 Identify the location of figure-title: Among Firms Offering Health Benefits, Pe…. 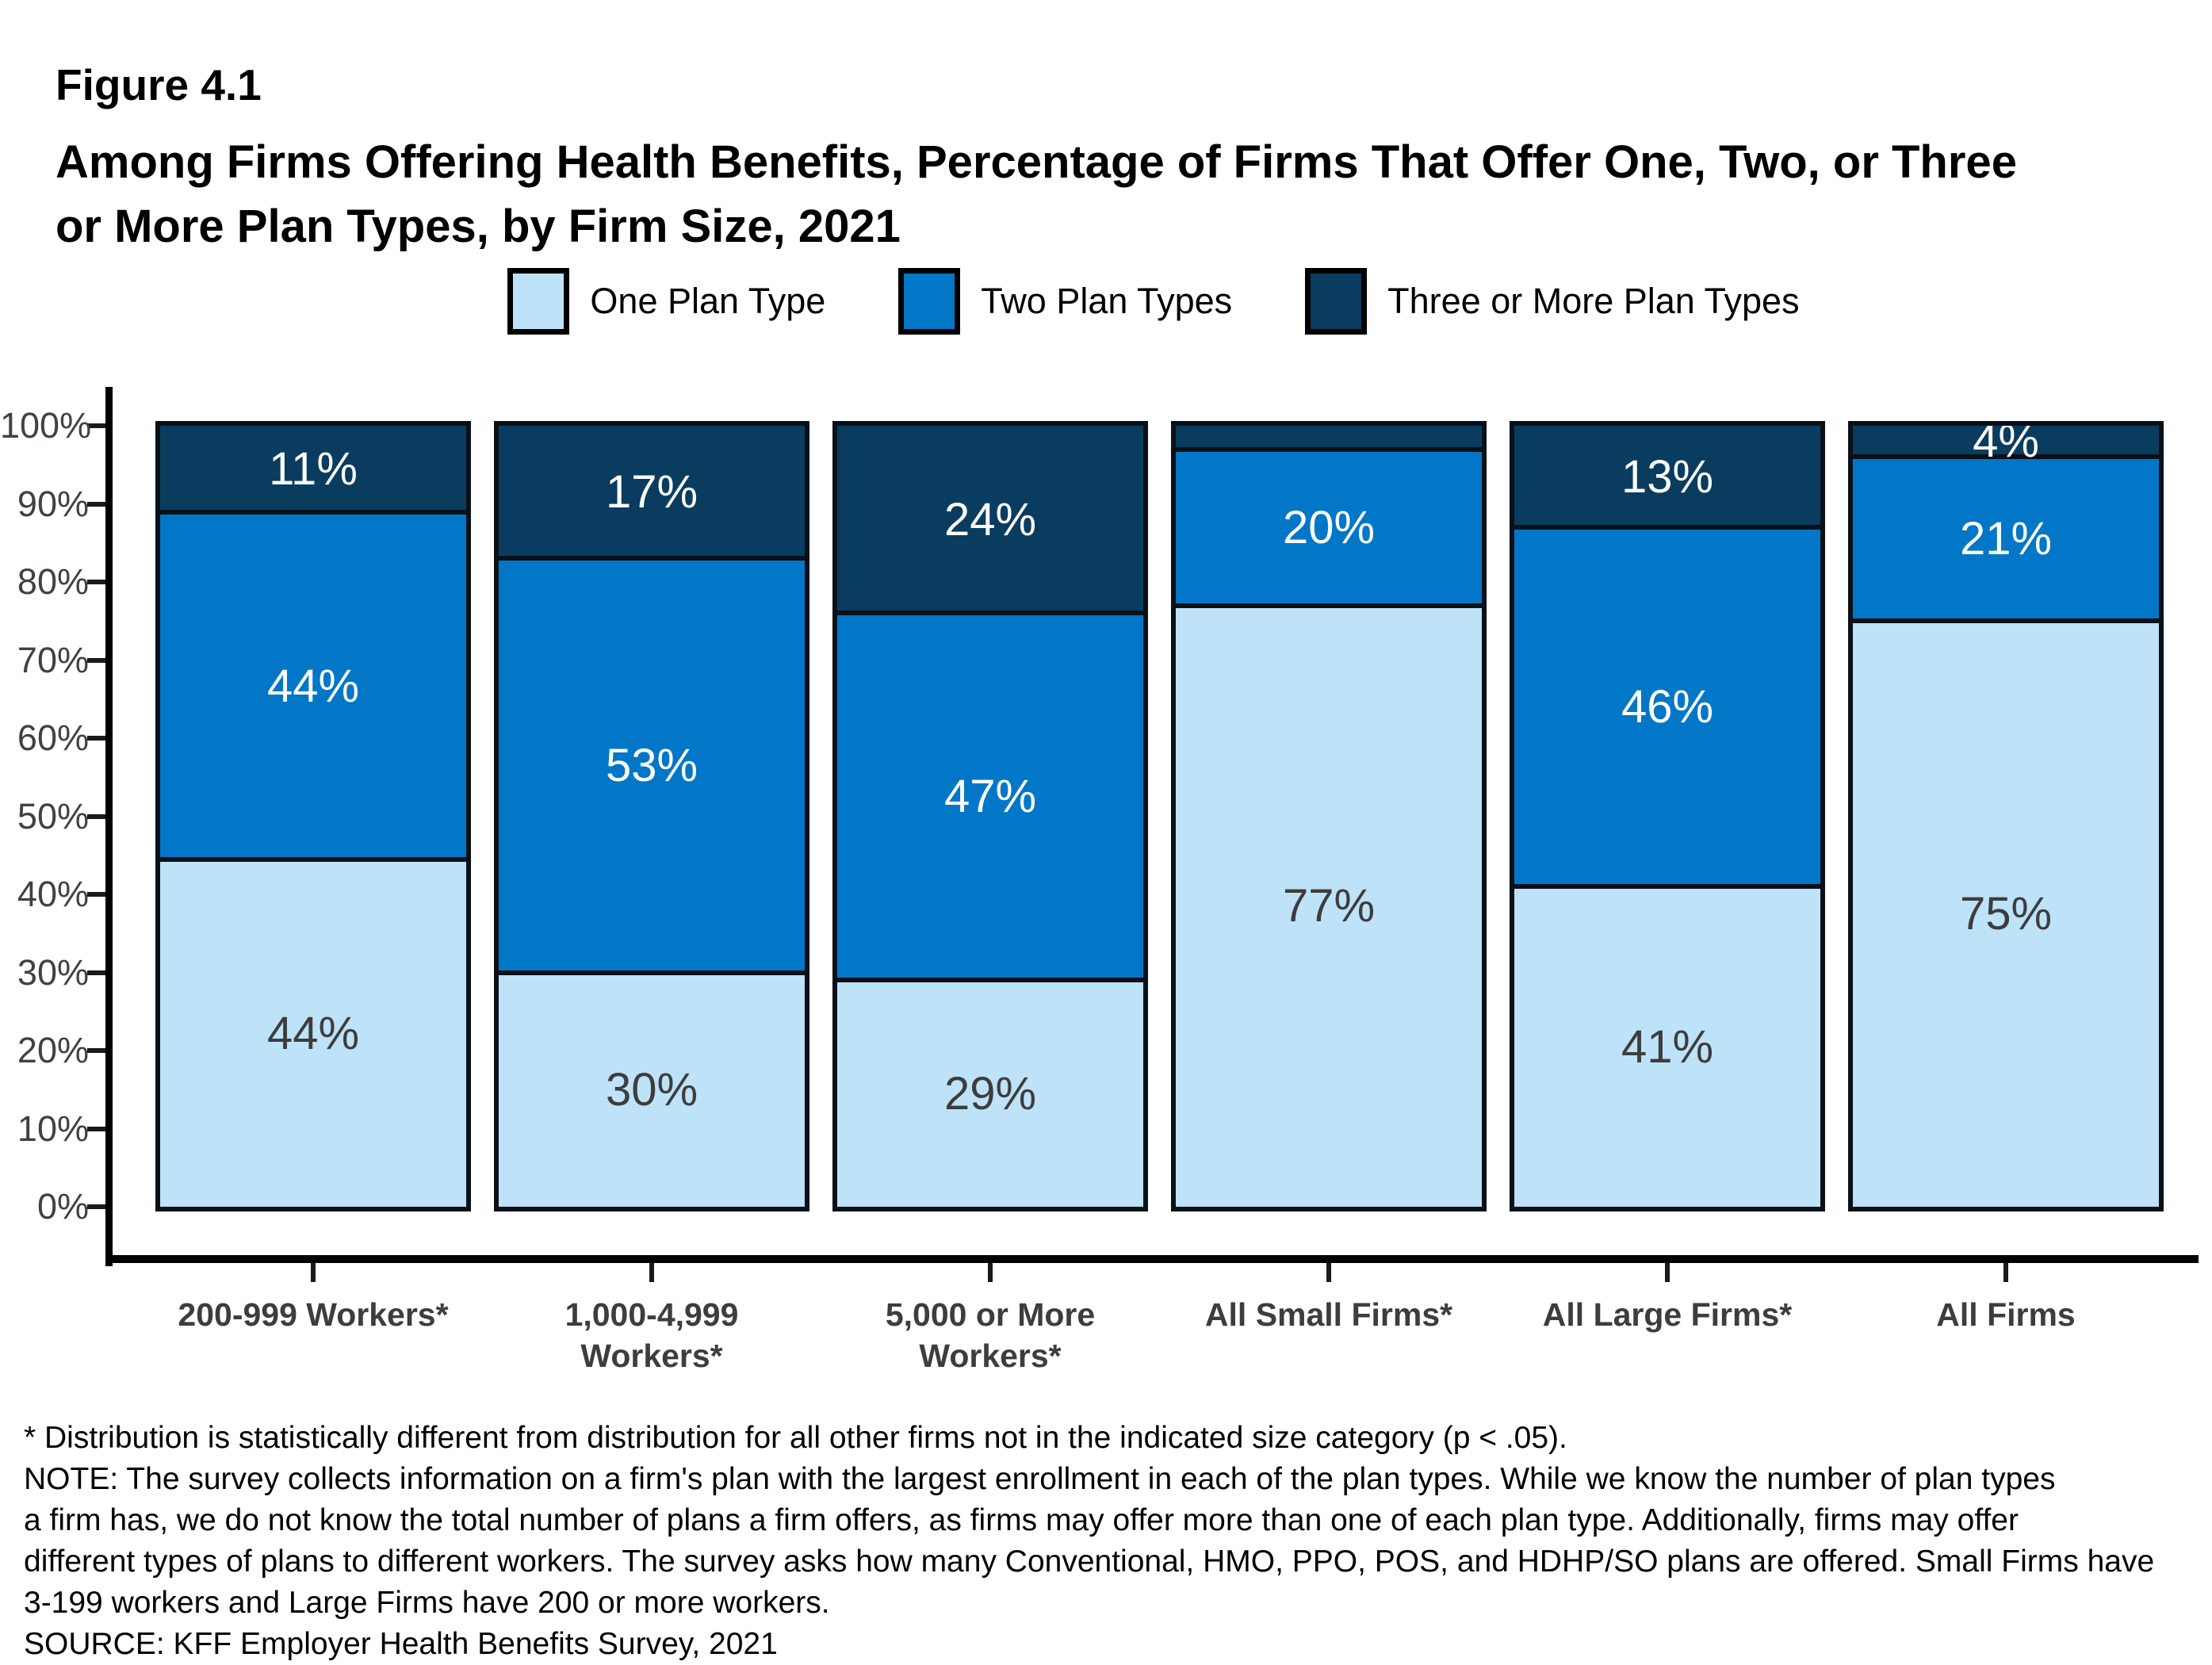
(1106, 194).